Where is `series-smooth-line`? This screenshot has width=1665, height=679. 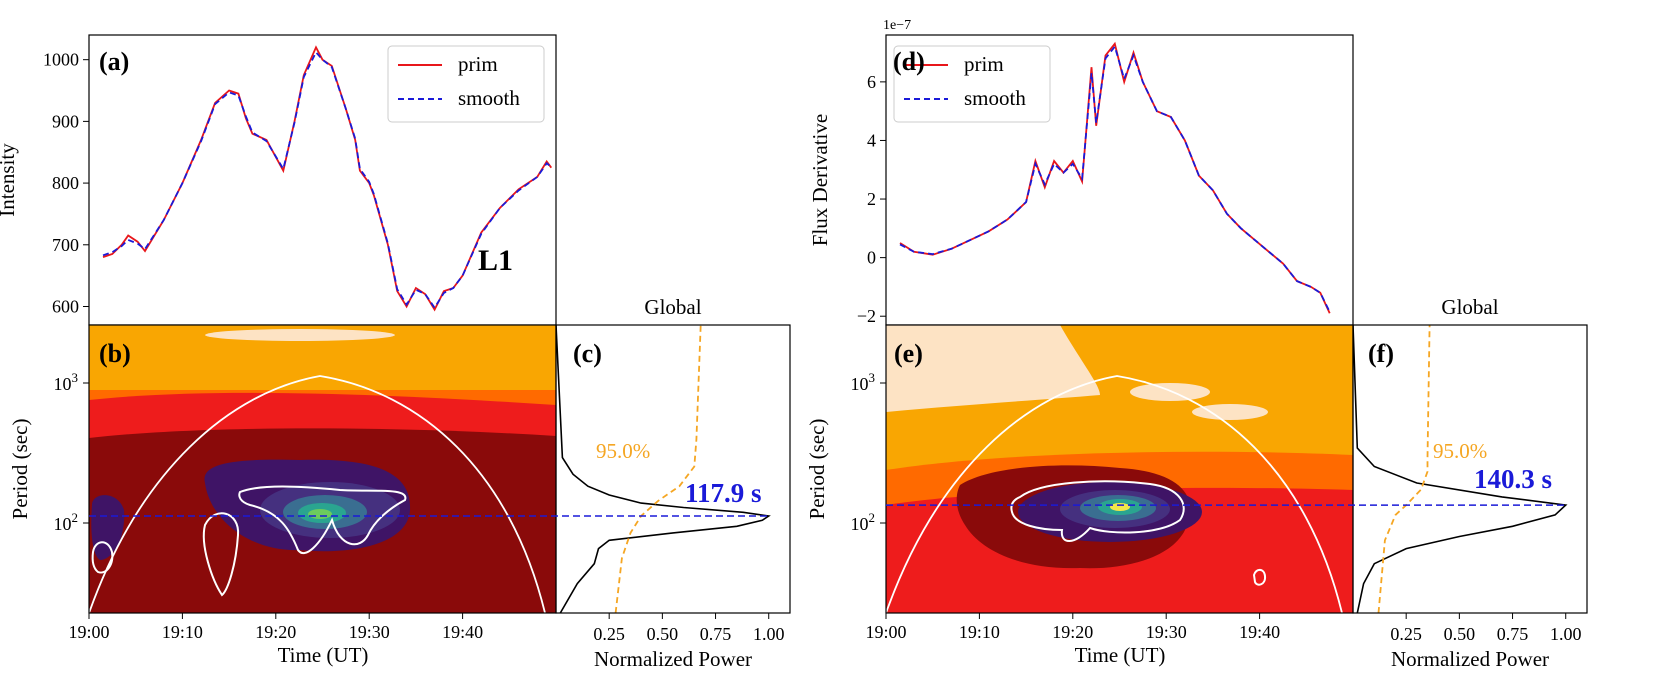 series-smooth-line is located at coordinates (327, 180).